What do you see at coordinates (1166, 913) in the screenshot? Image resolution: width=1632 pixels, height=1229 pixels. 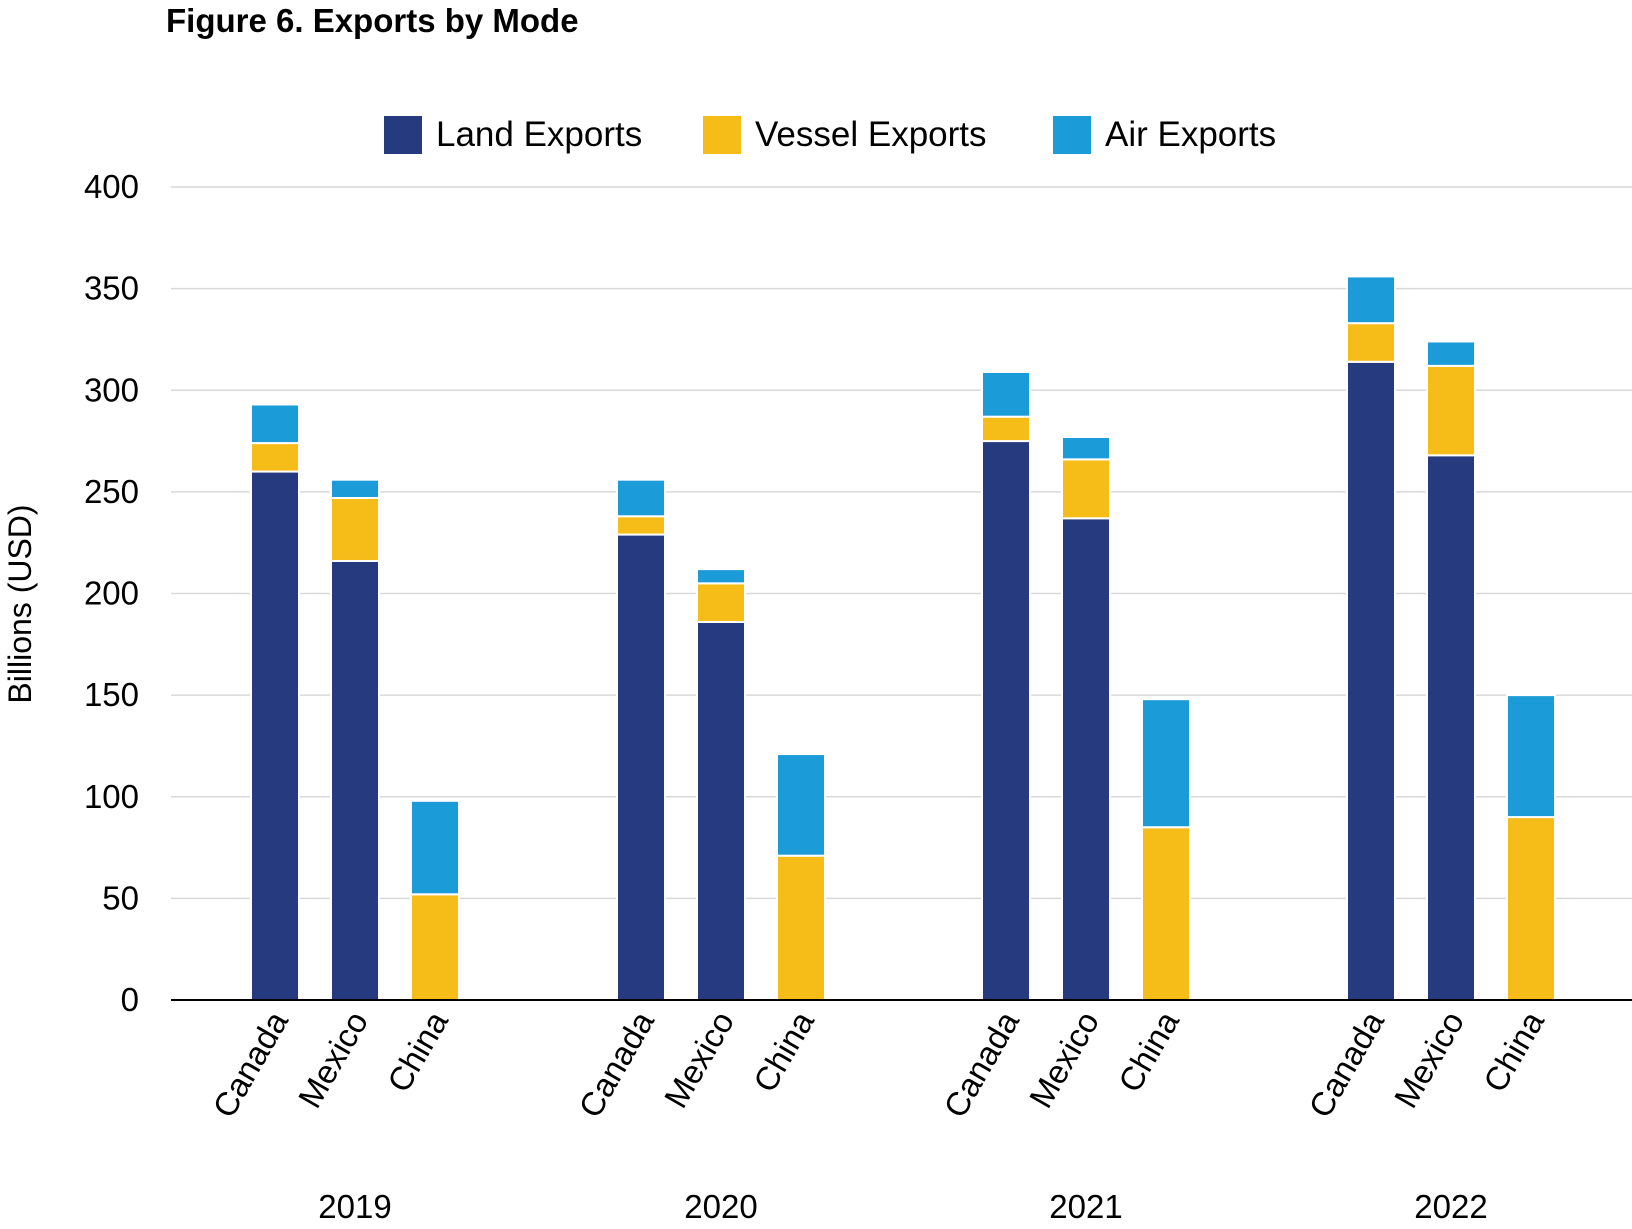 I see `bar-vessel-exports-2021-china` at bounding box center [1166, 913].